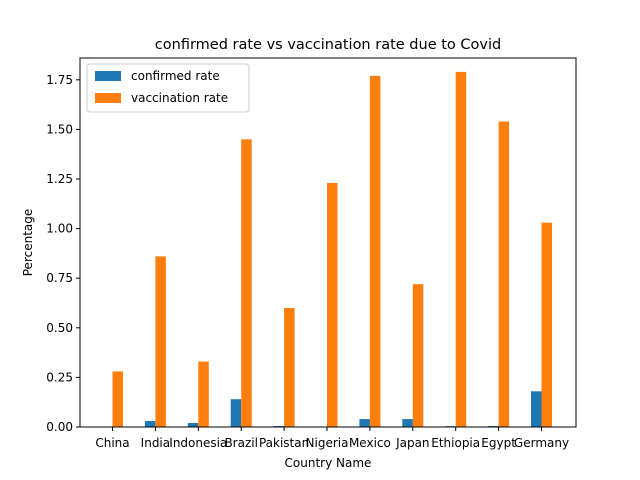  What do you see at coordinates (284, 443) in the screenshot?
I see `x-tick-label: Pakistan` at bounding box center [284, 443].